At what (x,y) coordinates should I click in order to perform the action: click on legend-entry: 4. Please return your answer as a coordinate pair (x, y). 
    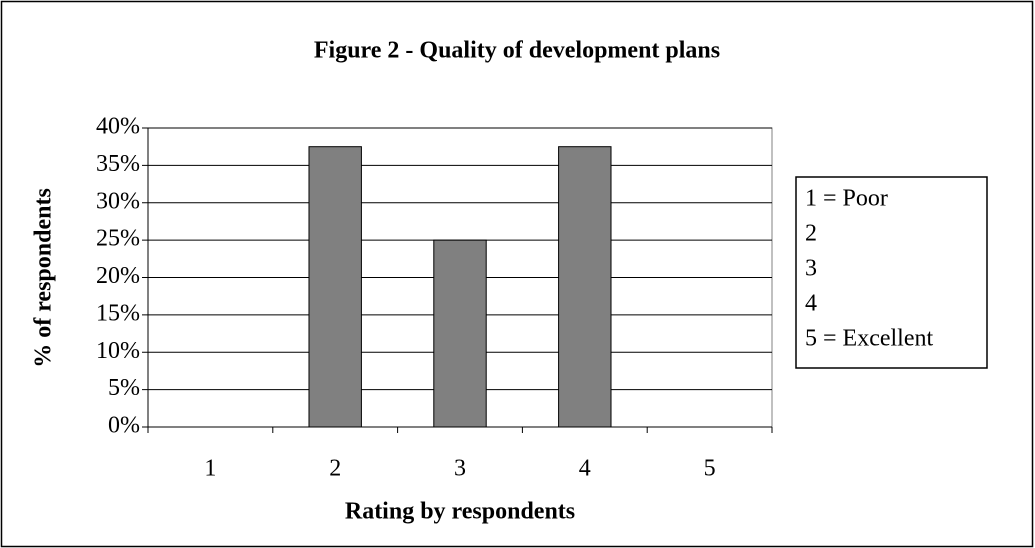
    Looking at the image, I should click on (811, 304).